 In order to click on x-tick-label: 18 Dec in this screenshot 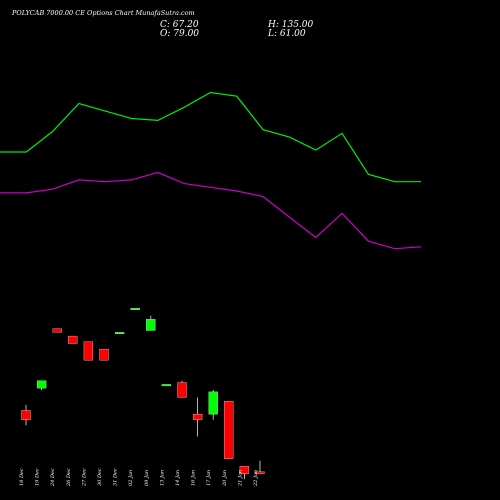, I will do `click(22, 477)`.